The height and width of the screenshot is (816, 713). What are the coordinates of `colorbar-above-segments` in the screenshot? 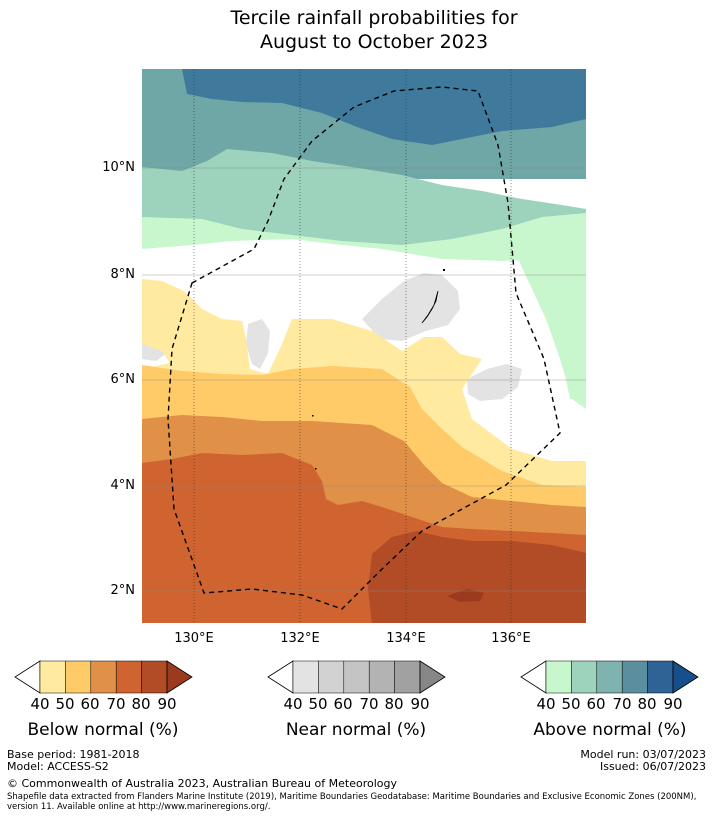 It's located at (609, 677).